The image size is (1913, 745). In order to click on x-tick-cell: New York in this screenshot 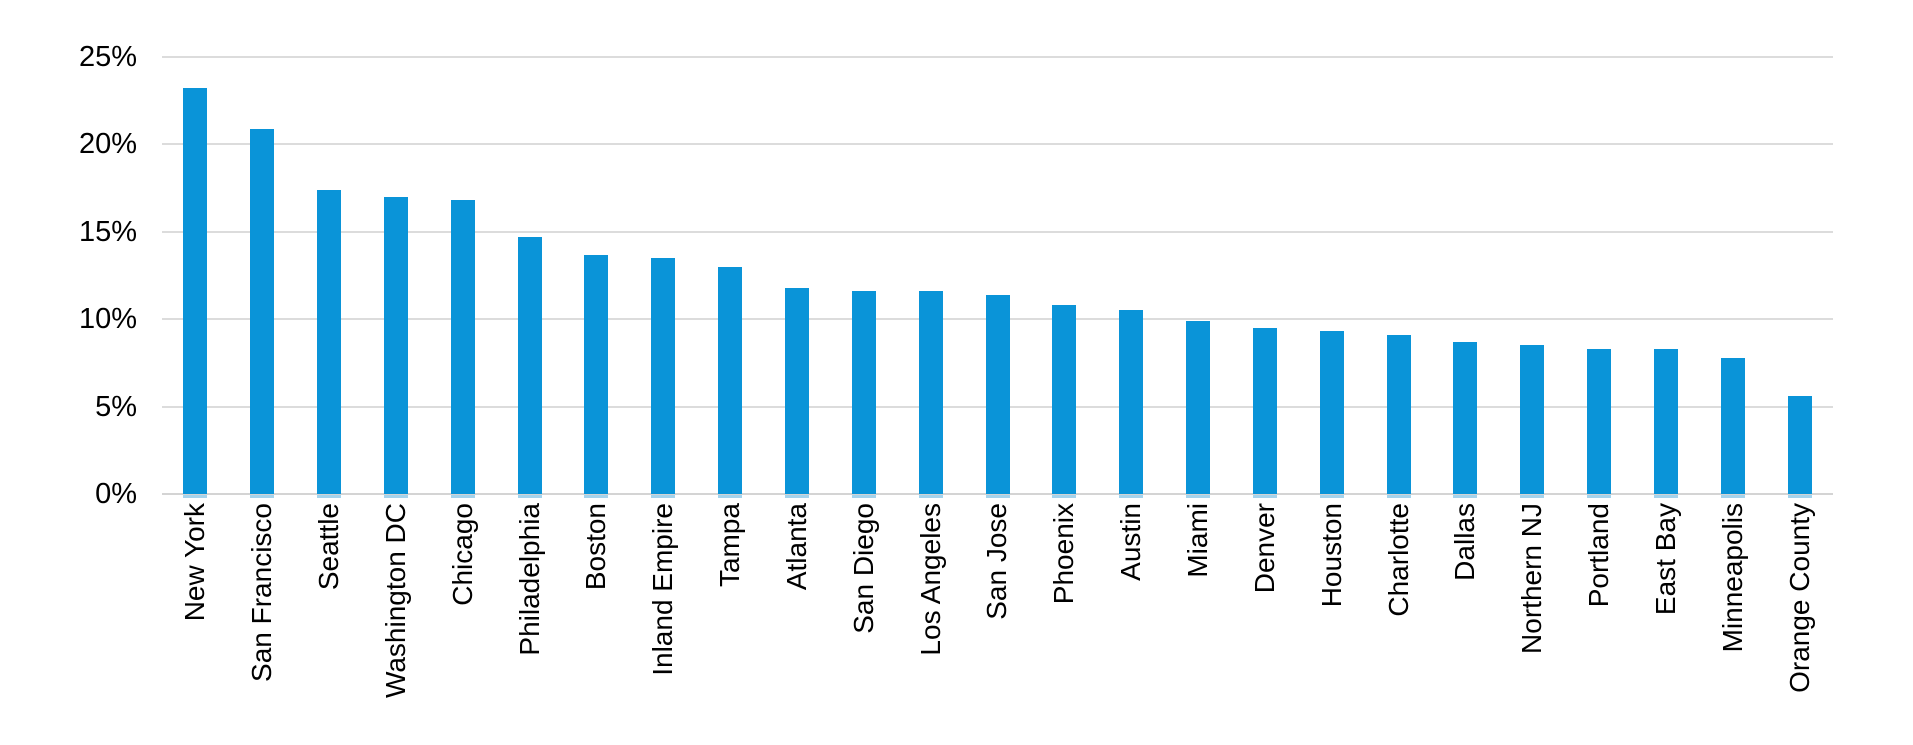, I will do `click(195, 613)`.